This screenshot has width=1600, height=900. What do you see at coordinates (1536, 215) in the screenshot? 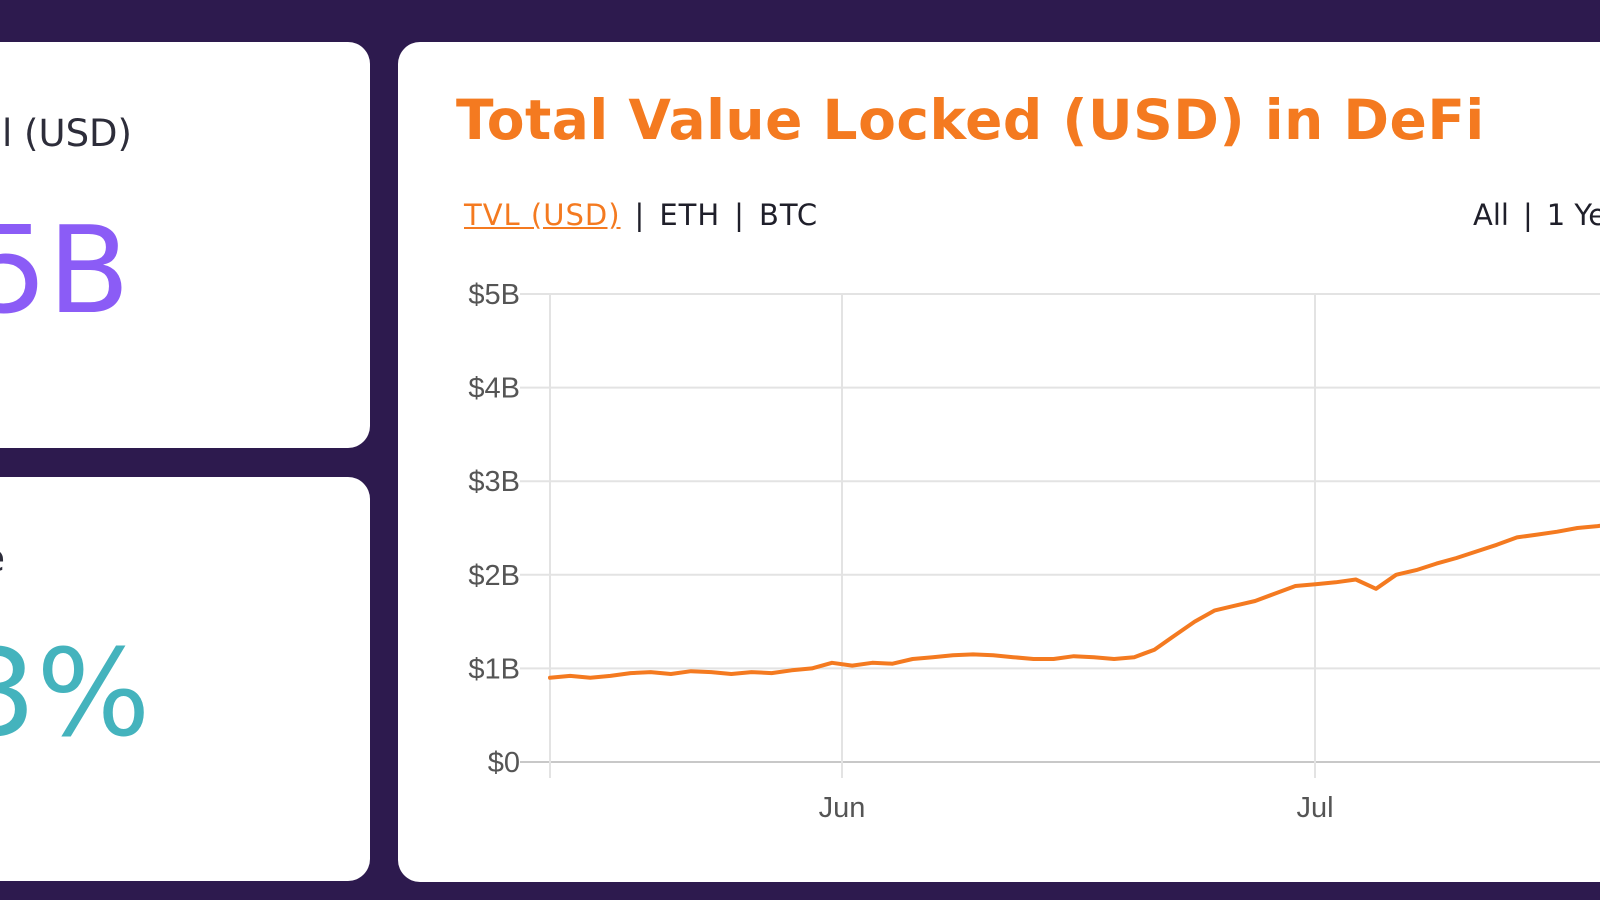
I see `range-tabs: All | 1 Ye` at bounding box center [1536, 215].